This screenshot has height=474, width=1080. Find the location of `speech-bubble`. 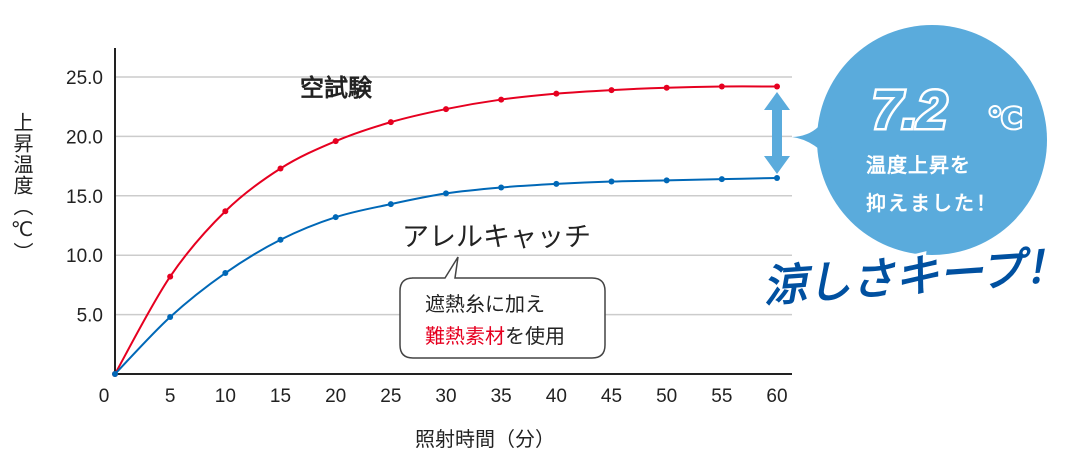

speech-bubble is located at coordinates (919, 140).